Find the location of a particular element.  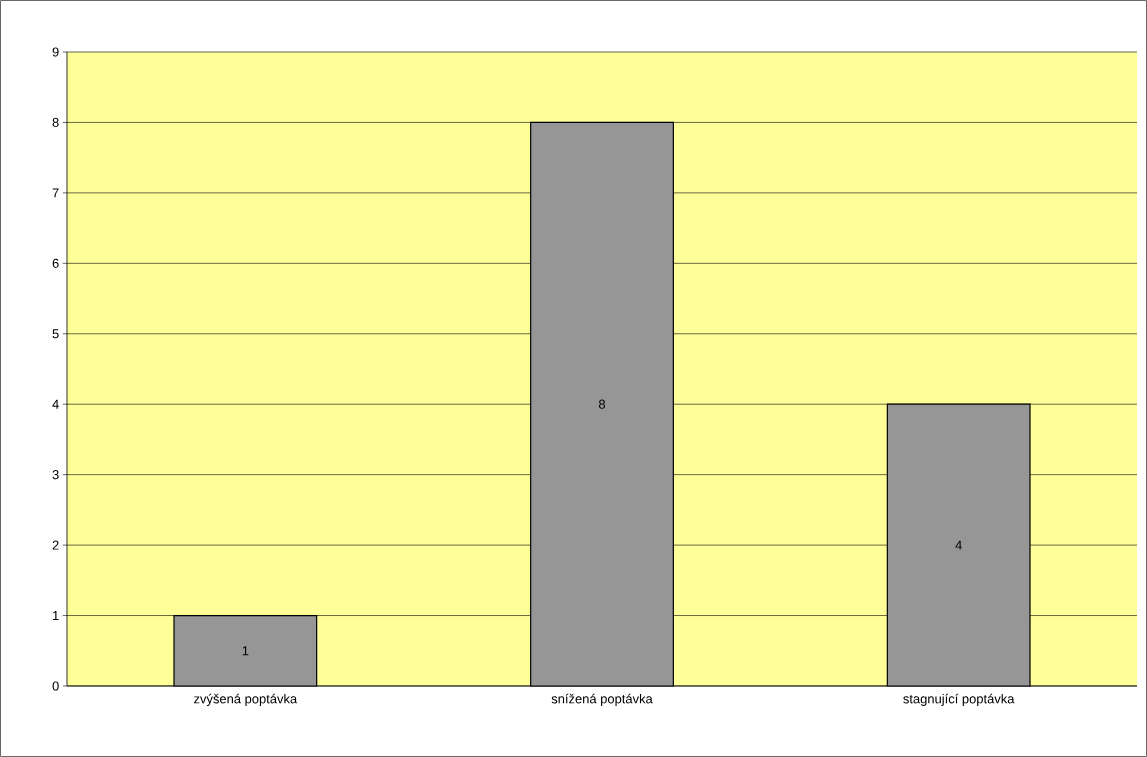

x-tick-label: snížená poptávka is located at coordinates (602, 699).